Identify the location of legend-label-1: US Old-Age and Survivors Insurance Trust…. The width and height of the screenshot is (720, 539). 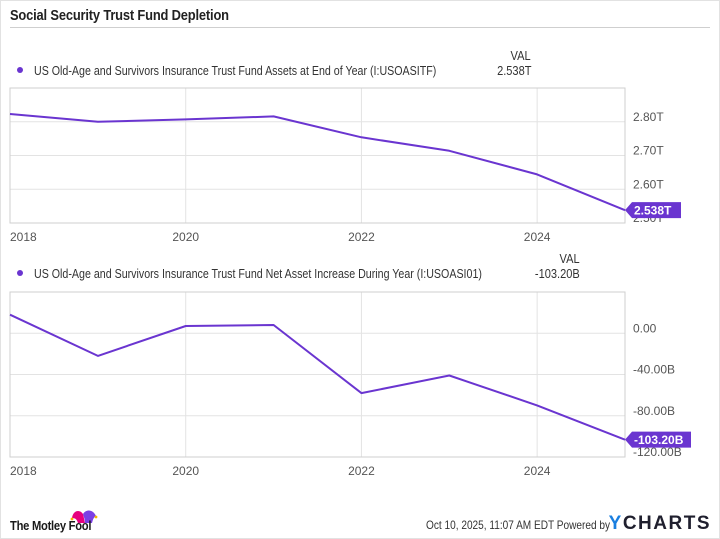
(235, 70).